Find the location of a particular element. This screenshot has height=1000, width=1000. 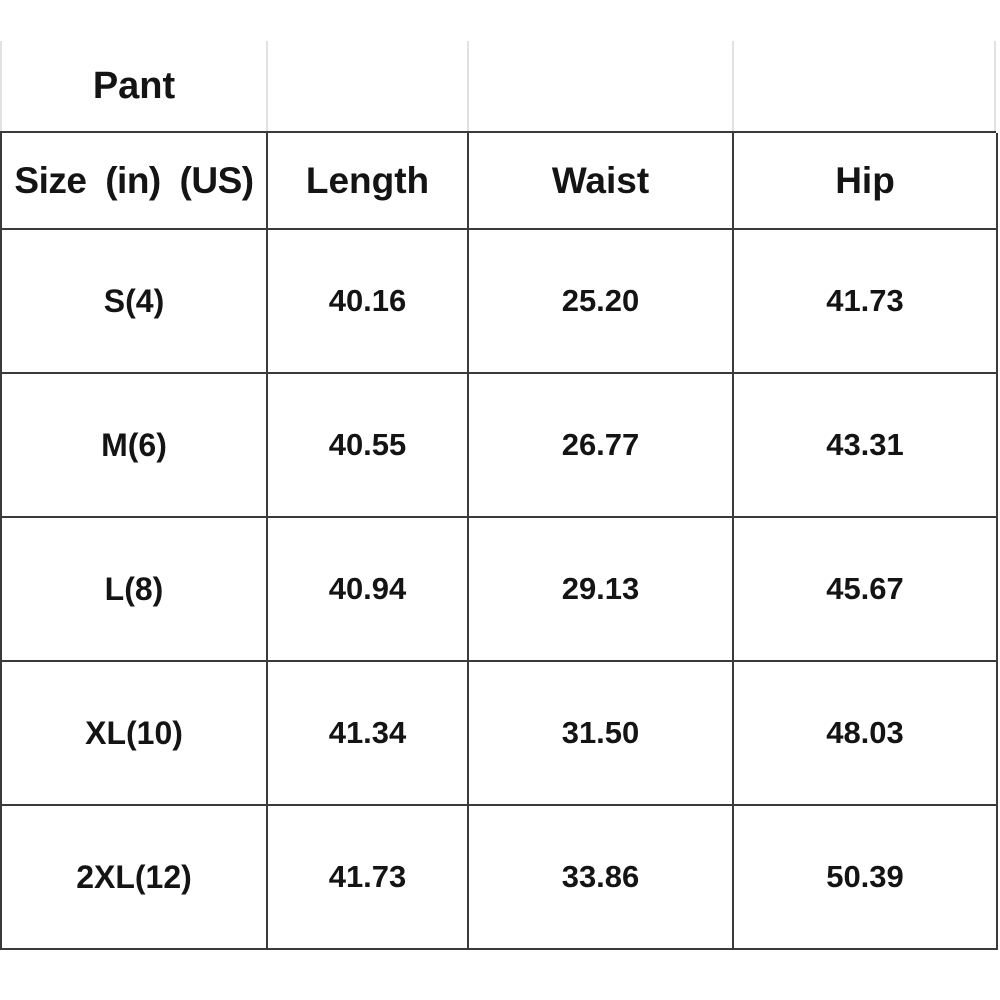

header-size: Size (in) (US) is located at coordinates (135, 181).